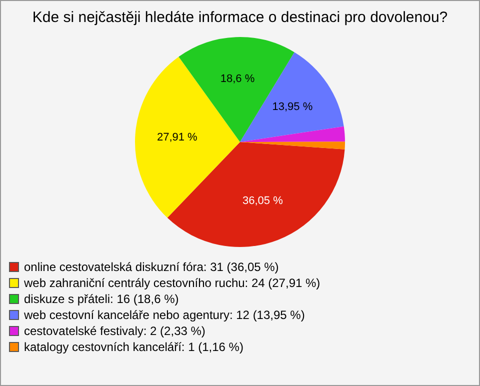 The width and height of the screenshot is (480, 386). I want to click on chart-title: Kde si nejčastěji hledáte informace o destinaci pro dovolenou?, so click(240, 17).